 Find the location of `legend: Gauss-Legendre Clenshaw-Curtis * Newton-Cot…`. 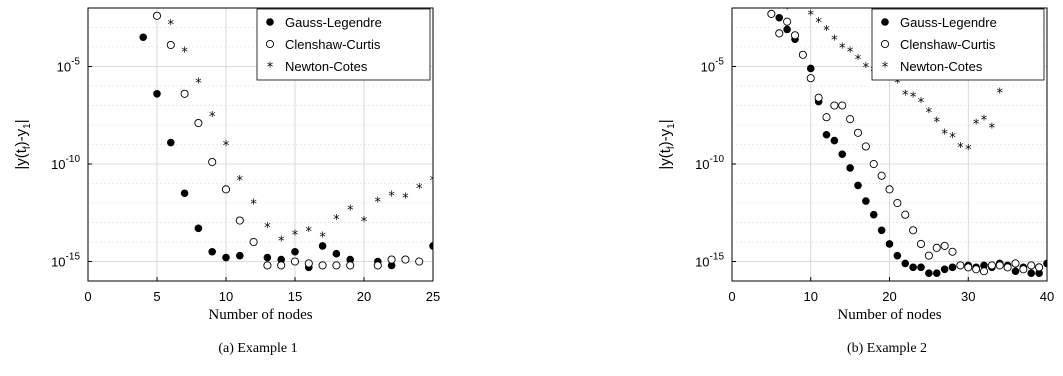

legend: Gauss-Legendre Clenshaw-Curtis * Newton-Cot… is located at coordinates (958, 44).